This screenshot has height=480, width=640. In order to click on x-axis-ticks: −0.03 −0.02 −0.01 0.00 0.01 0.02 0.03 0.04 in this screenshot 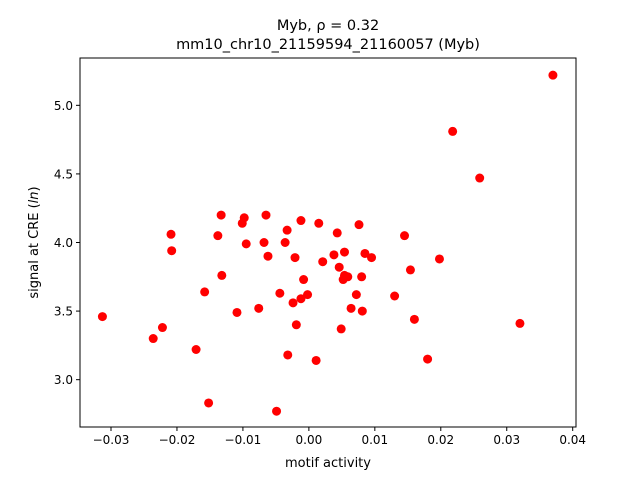, I will do `click(339, 437)`.